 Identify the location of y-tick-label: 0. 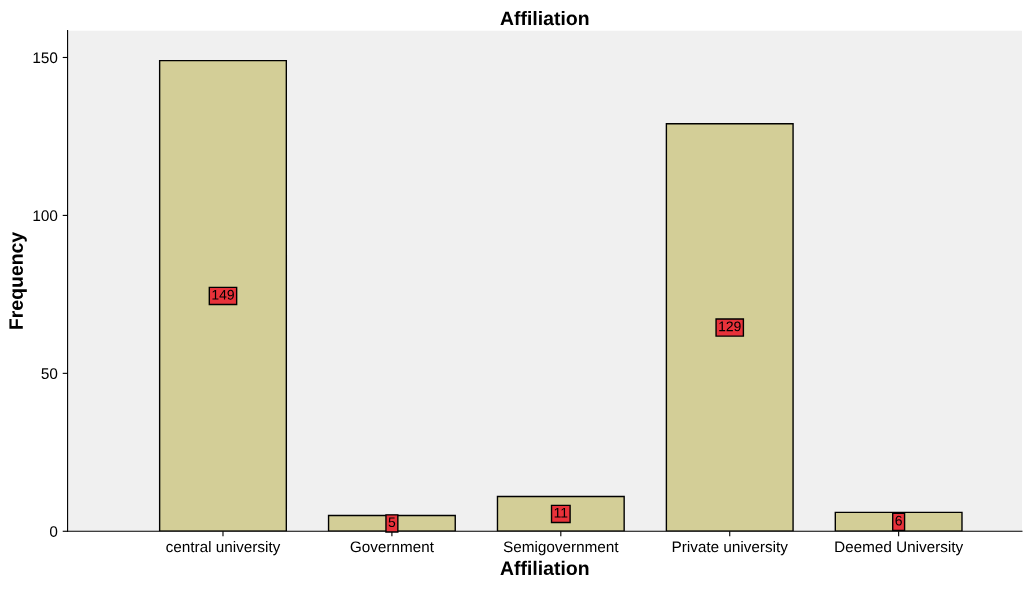
(53, 531).